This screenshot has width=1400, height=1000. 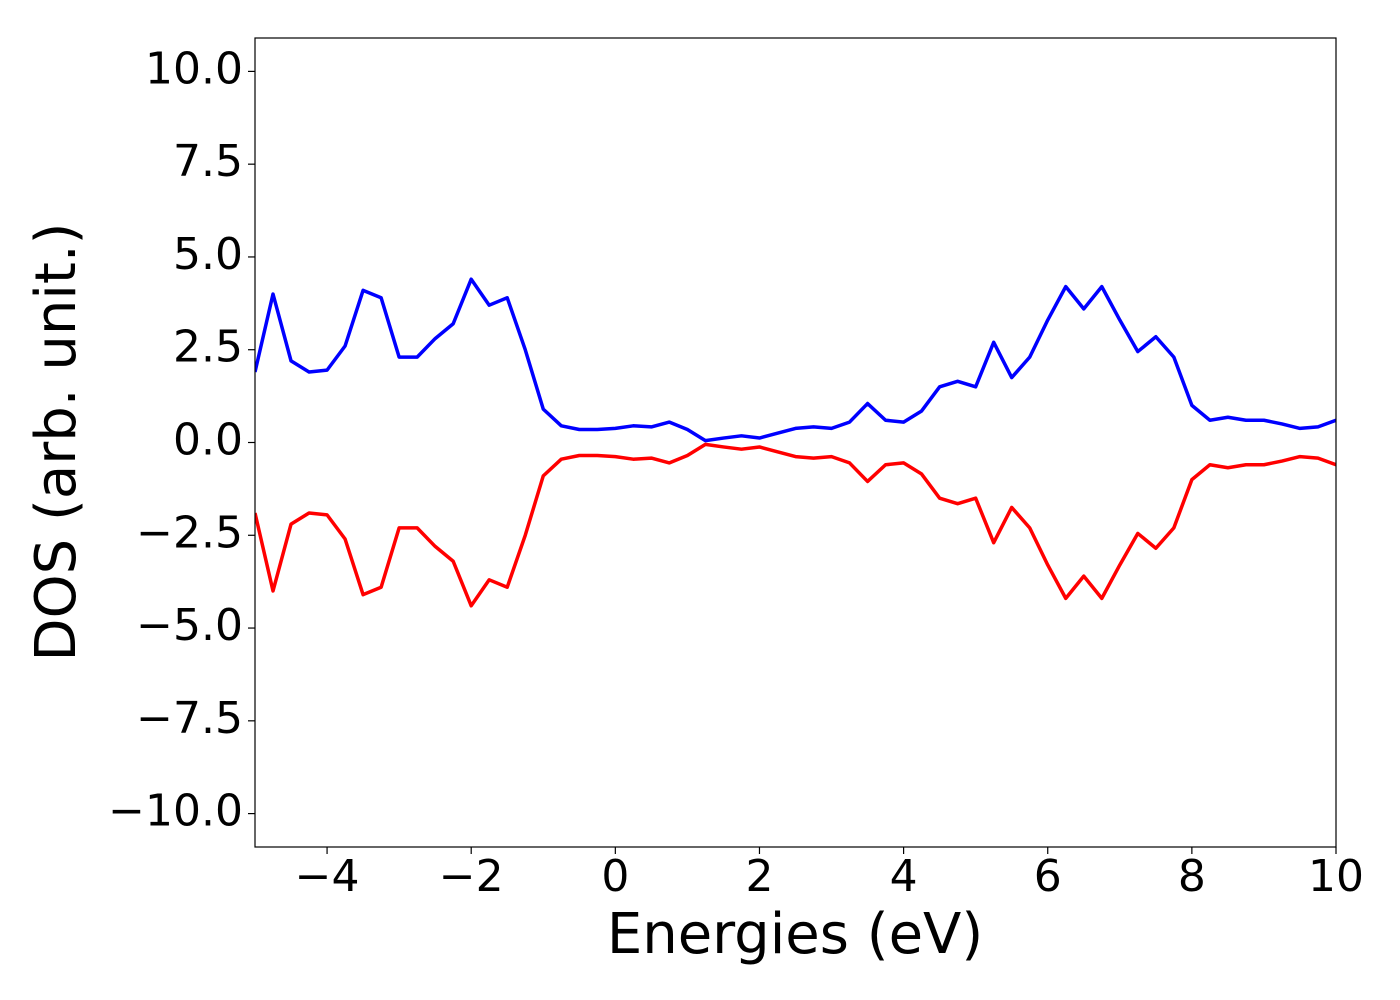 What do you see at coordinates (327, 876) in the screenshot?
I see `x-tick-label: −4` at bounding box center [327, 876].